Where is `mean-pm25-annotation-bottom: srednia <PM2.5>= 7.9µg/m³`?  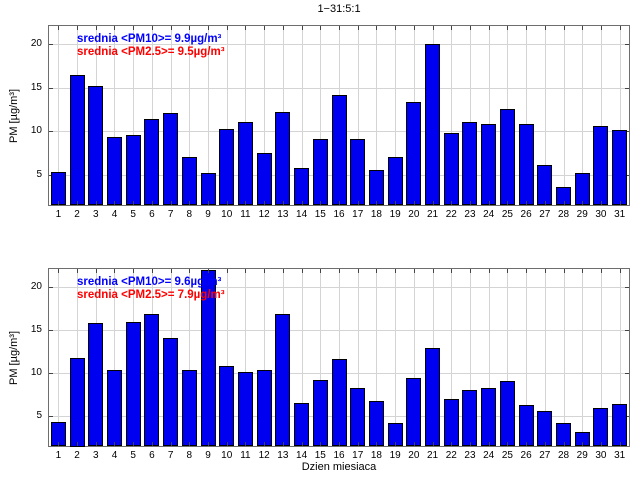
mean-pm25-annotation-bottom: srednia <PM2.5>= 7.9µg/m³ is located at coordinates (151, 295).